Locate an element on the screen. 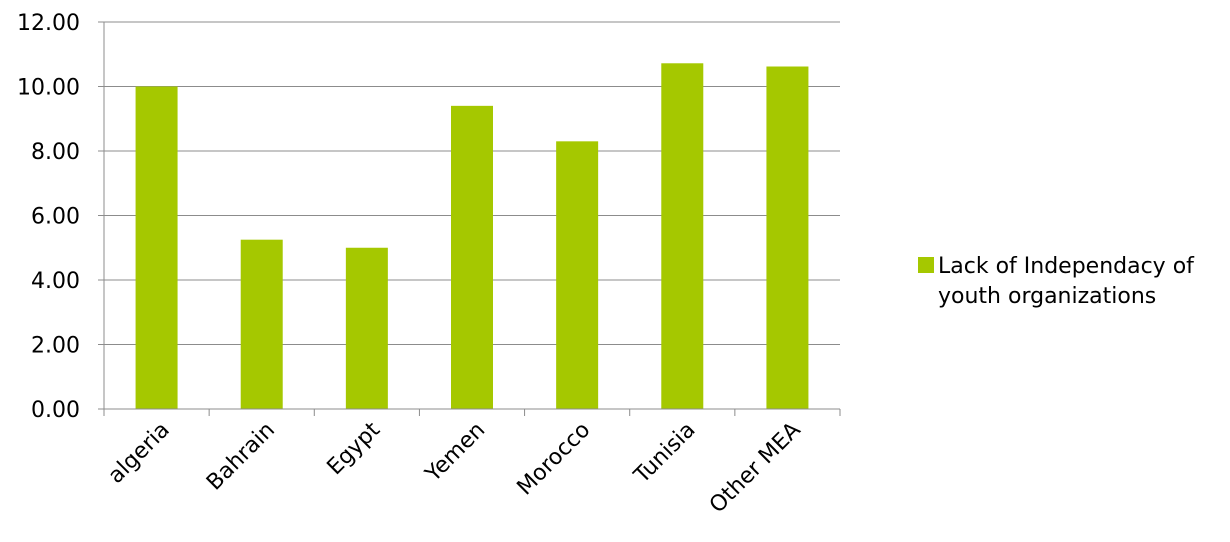 The height and width of the screenshot is (542, 1230). y-tick-label: 10.00 is located at coordinates (48, 88).